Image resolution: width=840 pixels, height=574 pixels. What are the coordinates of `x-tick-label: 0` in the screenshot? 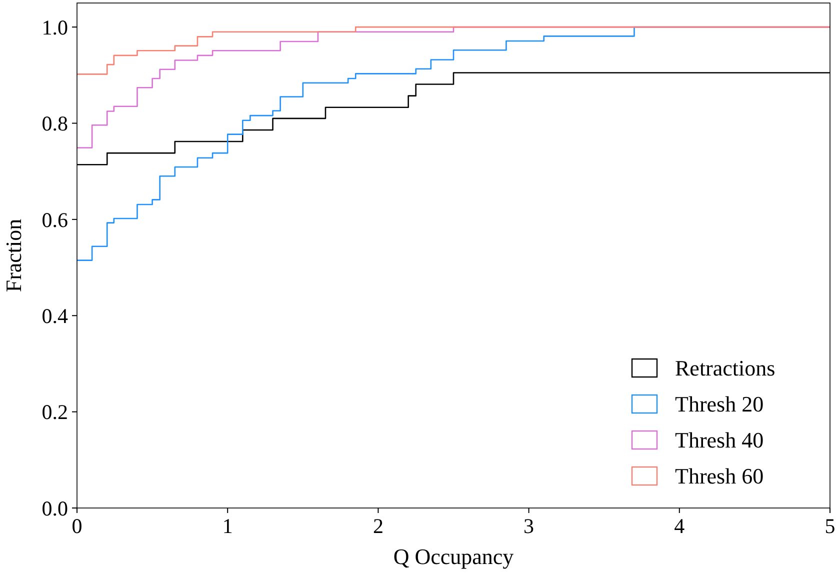 It's located at (77, 526).